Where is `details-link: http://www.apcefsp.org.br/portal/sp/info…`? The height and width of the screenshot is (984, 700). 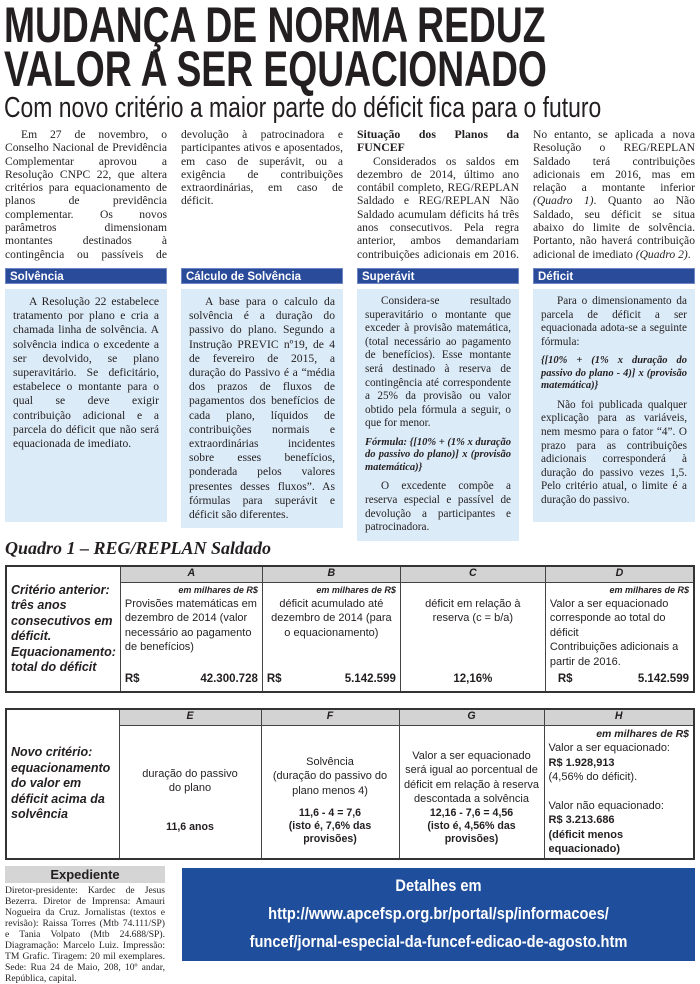 details-link: http://www.apcefsp.org.br/portal/sp/info… is located at coordinates (438, 913).